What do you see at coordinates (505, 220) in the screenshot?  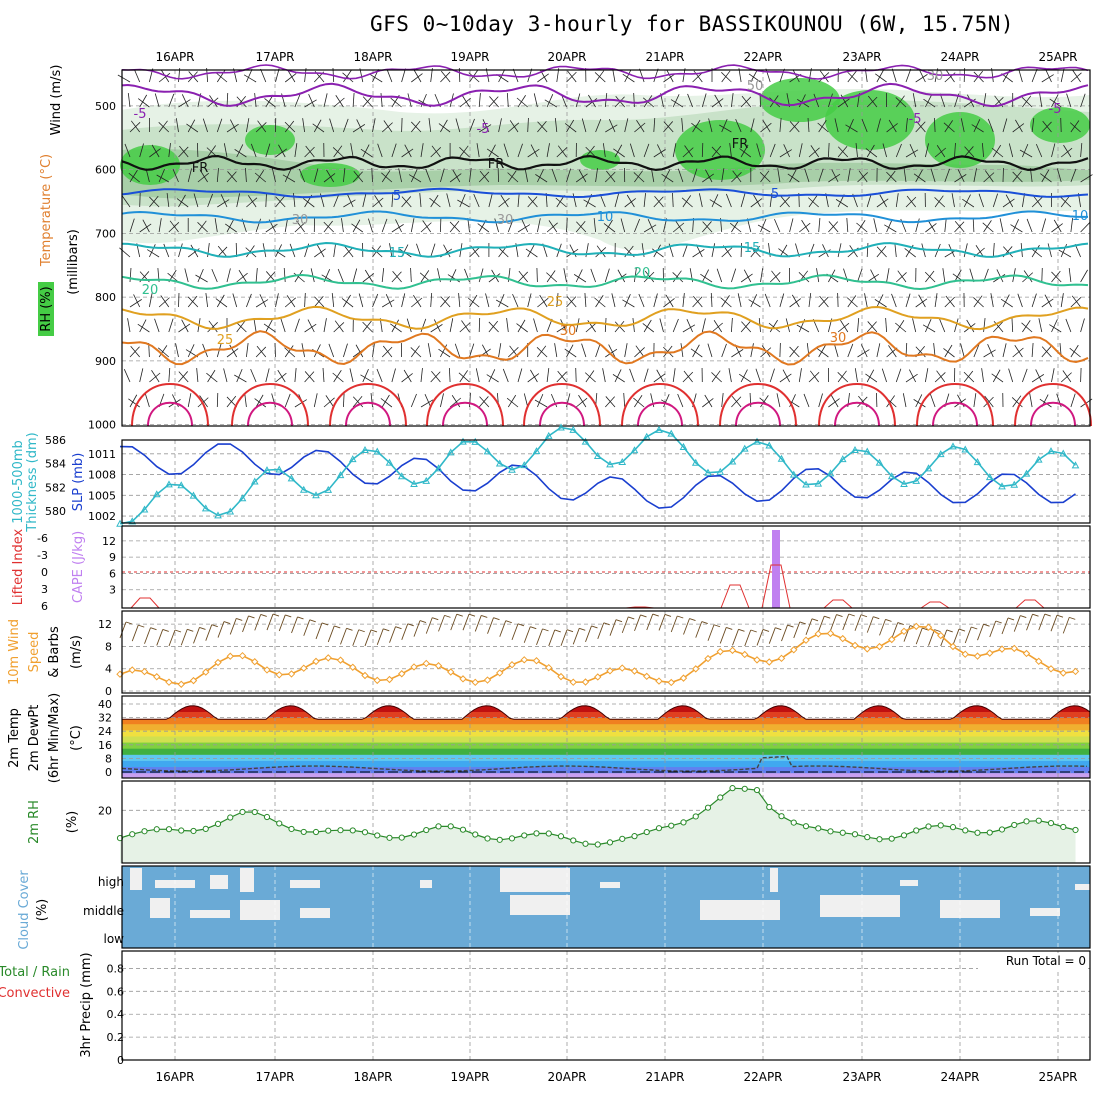 I see `contour-label: 30` at bounding box center [505, 220].